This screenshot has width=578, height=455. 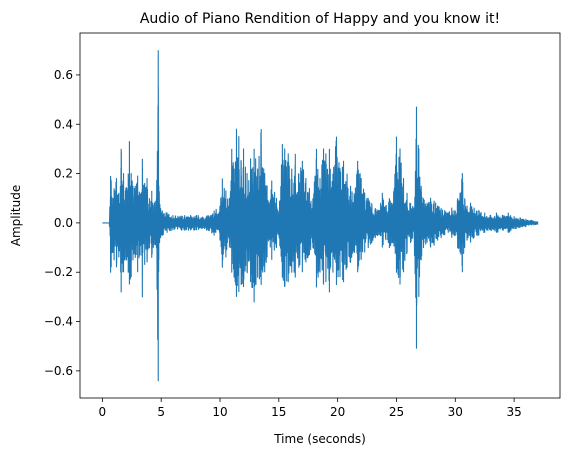 What do you see at coordinates (58, 272) in the screenshot?
I see `y-tick-label: −0.2` at bounding box center [58, 272].